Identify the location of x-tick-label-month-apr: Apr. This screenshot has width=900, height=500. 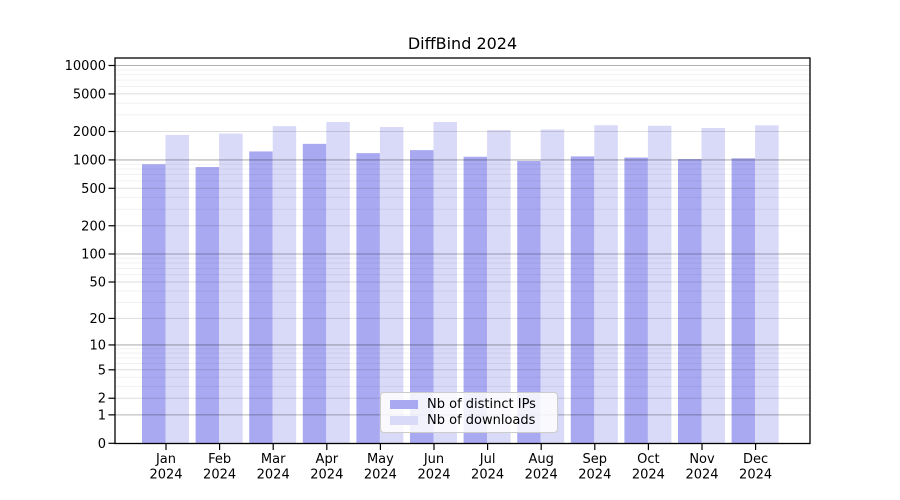
(327, 459).